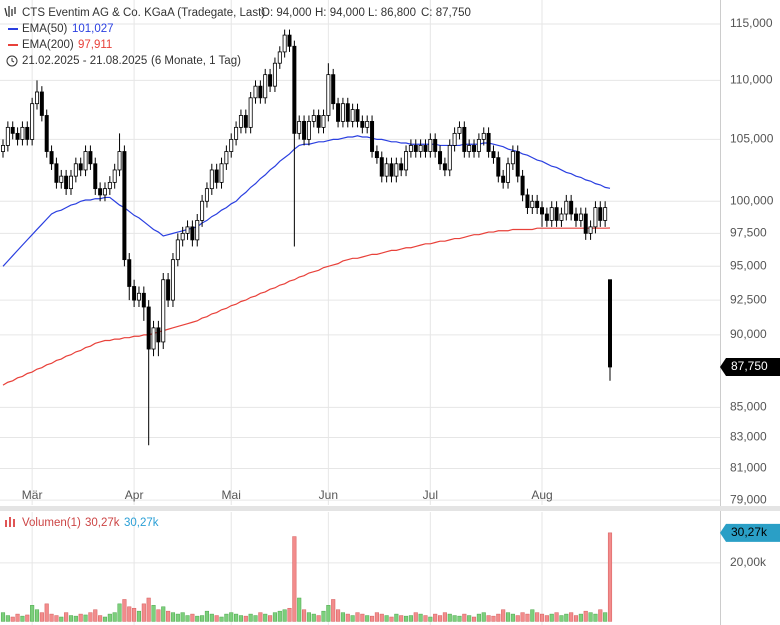 The width and height of the screenshot is (780, 625). Describe the element at coordinates (752, 139) in the screenshot. I see `y-tick-label: 105,000` at that location.